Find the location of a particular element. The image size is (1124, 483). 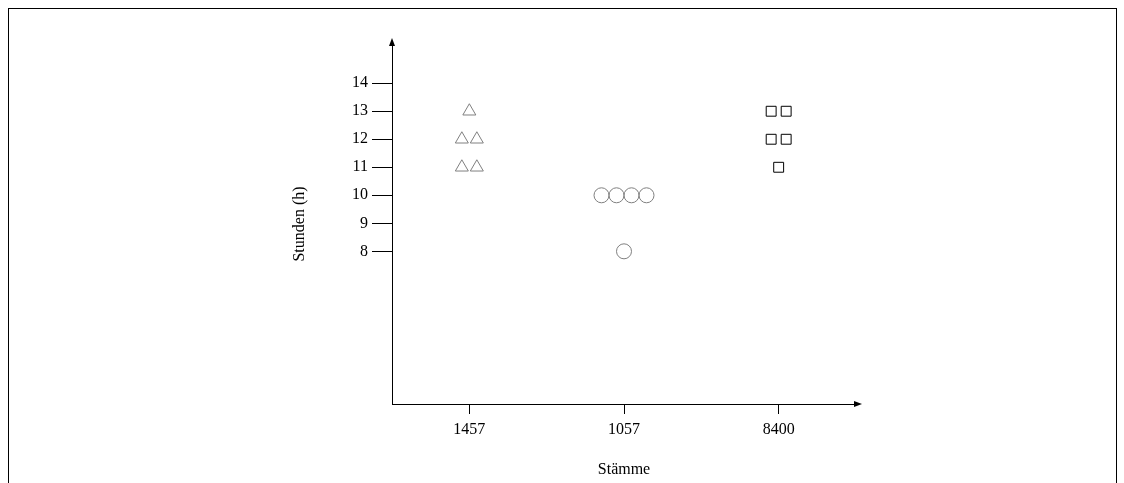

y-tick-label: 10 is located at coordinates (360, 194).